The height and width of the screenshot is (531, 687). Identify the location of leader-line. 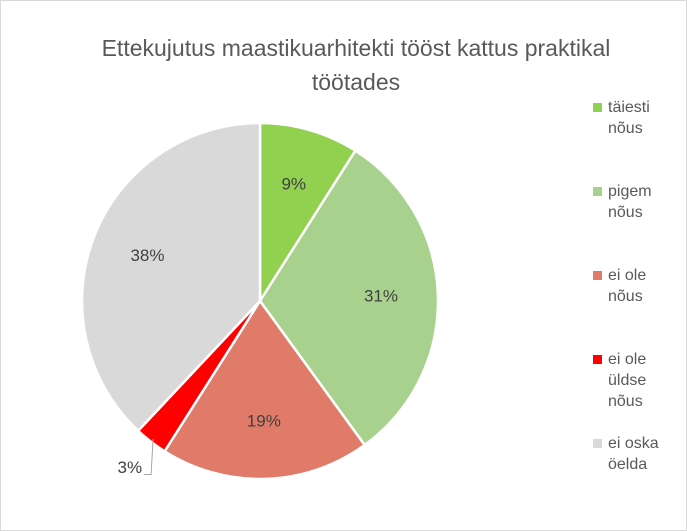
(148, 457).